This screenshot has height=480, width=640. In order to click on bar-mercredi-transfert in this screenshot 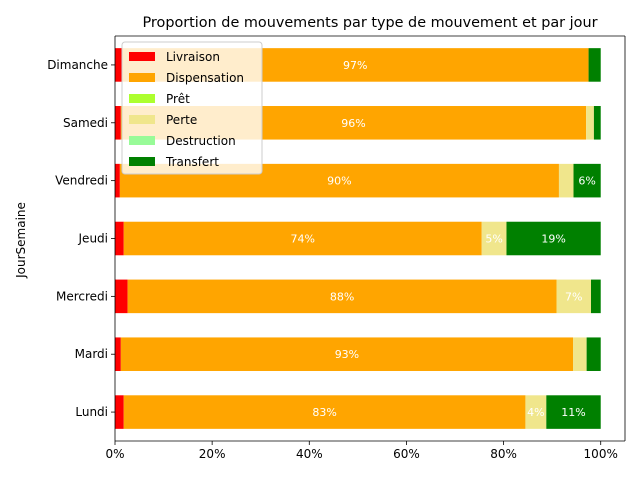, I will do `click(596, 296)`.